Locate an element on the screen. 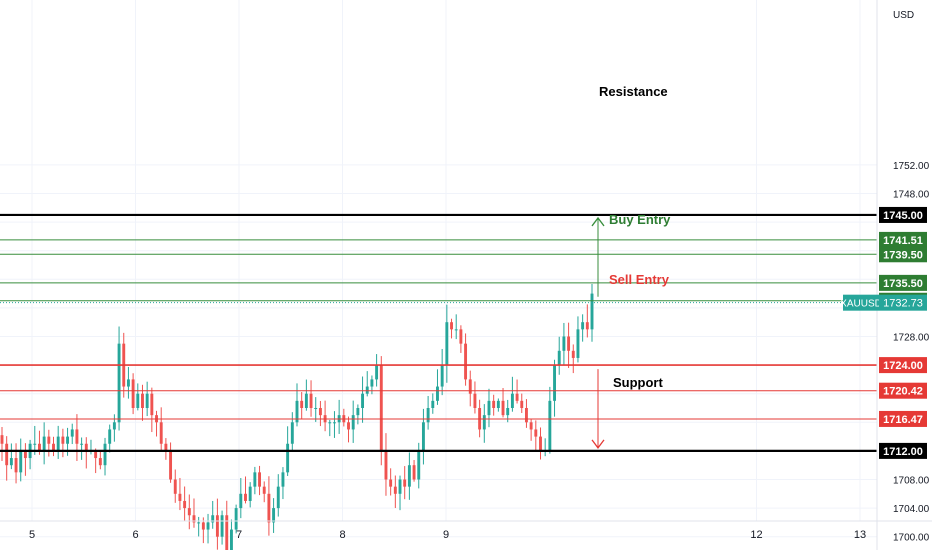 This screenshot has width=932, height=555. price-level-label: 1735.50 is located at coordinates (903, 284).